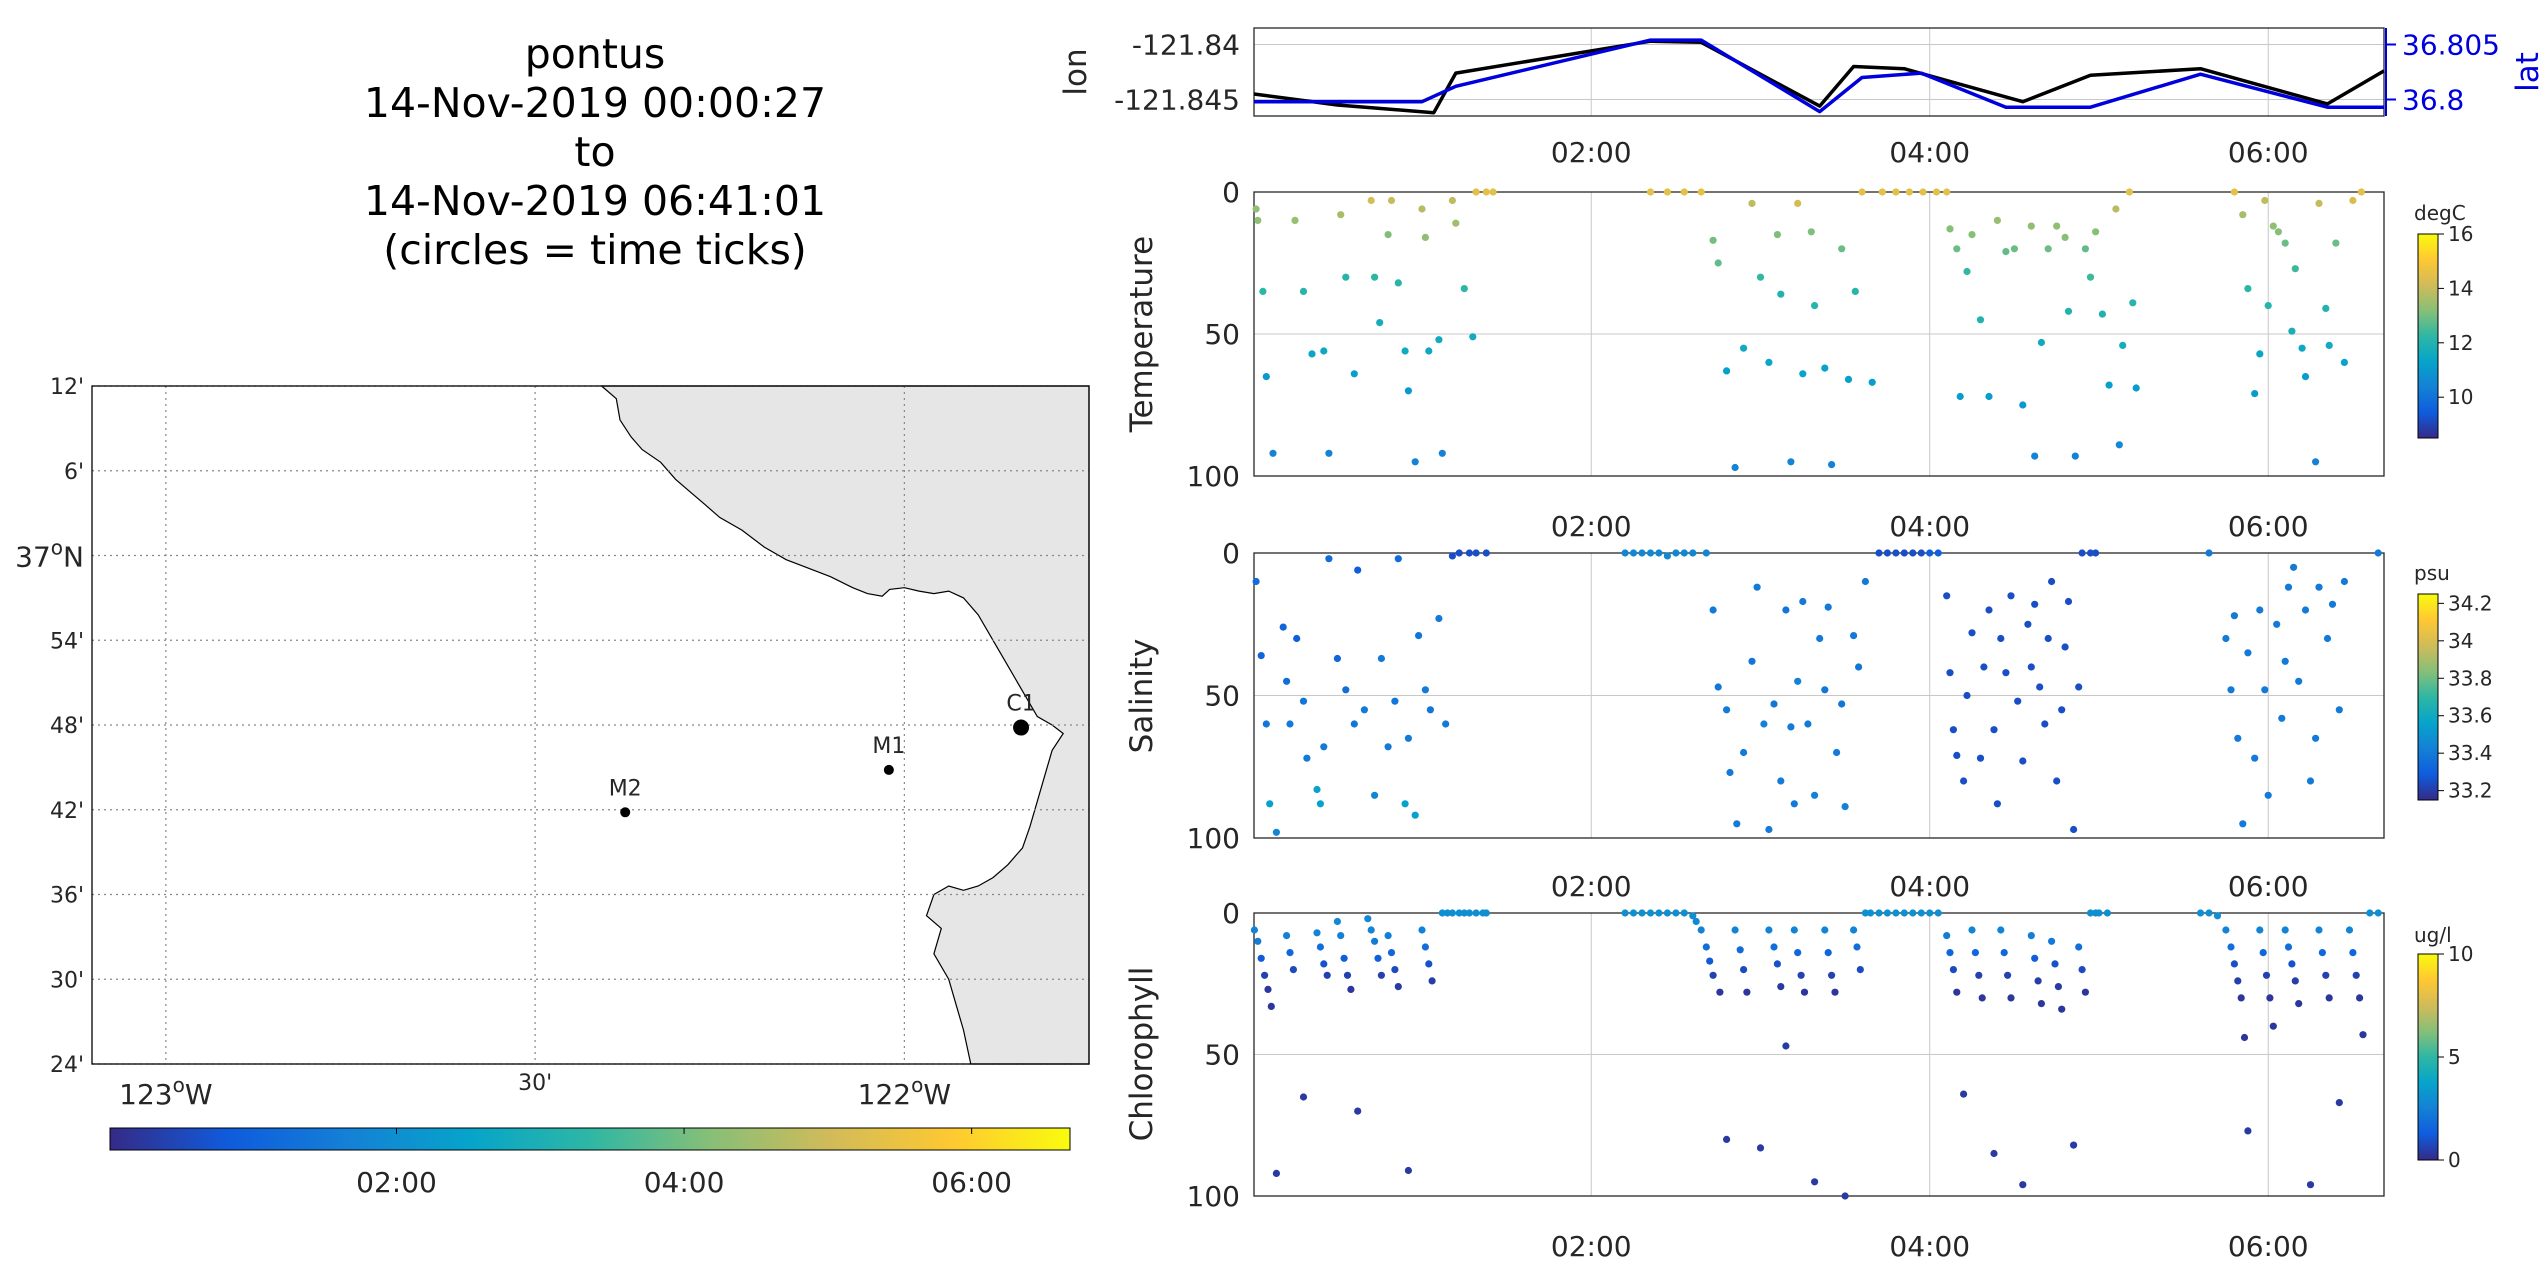 Image resolution: width=2545 pixels, height=1273 pixels. What do you see at coordinates (1222, 696) in the screenshot?
I see `panel-y-tick-label: 50` at bounding box center [1222, 696].